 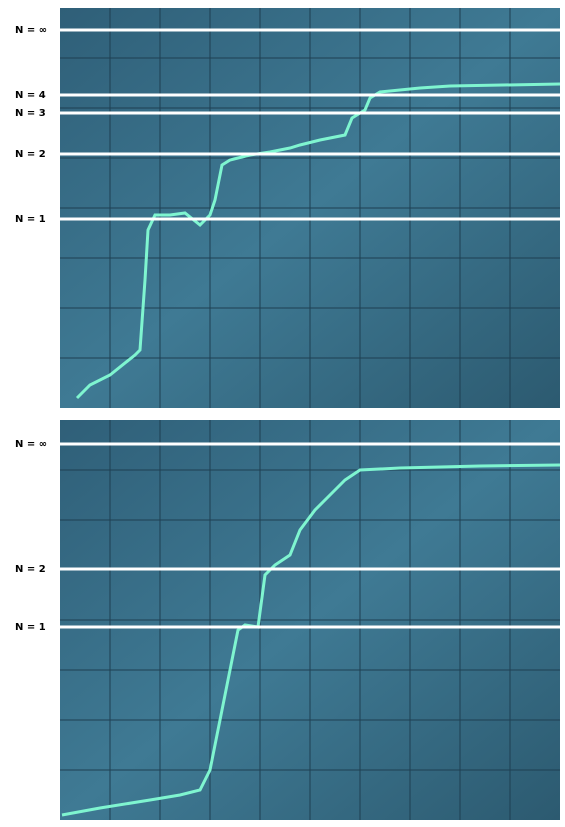 What do you see at coordinates (30, 113) in the screenshot?
I see `level-label: N = 3` at bounding box center [30, 113].